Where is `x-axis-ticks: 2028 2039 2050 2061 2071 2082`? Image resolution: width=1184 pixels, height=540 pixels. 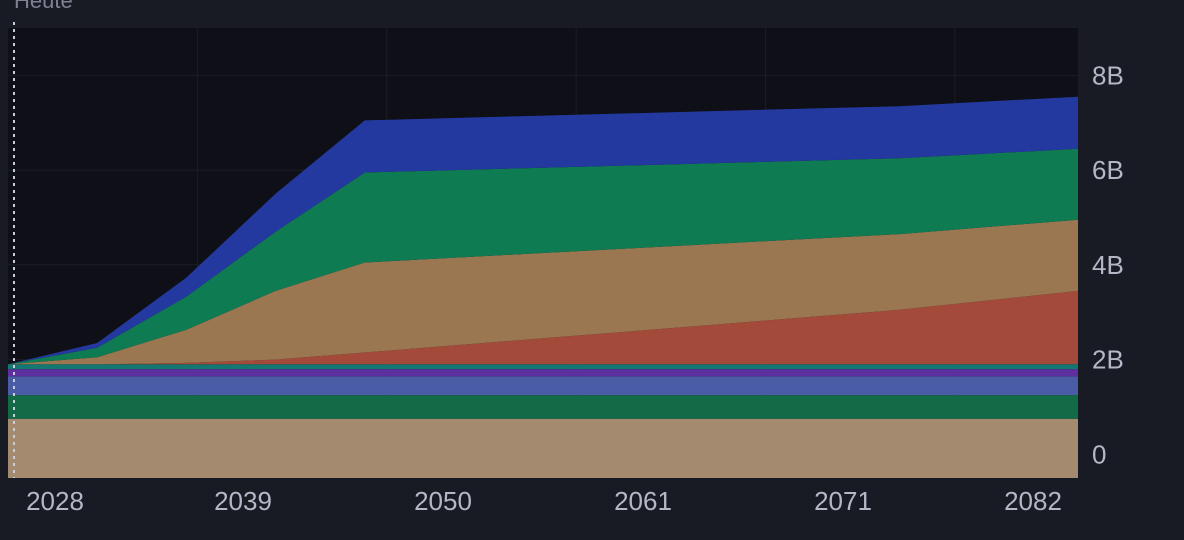
x-axis-ticks: 2028 2039 2050 2061 2071 2082 is located at coordinates (544, 501).